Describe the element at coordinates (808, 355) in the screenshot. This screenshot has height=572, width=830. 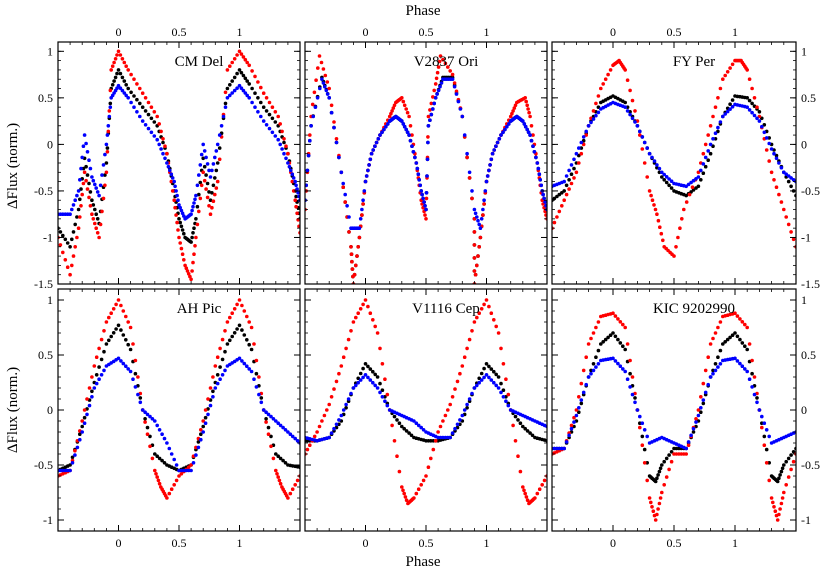
I see `y-tick-label-right: 0.5` at that location.